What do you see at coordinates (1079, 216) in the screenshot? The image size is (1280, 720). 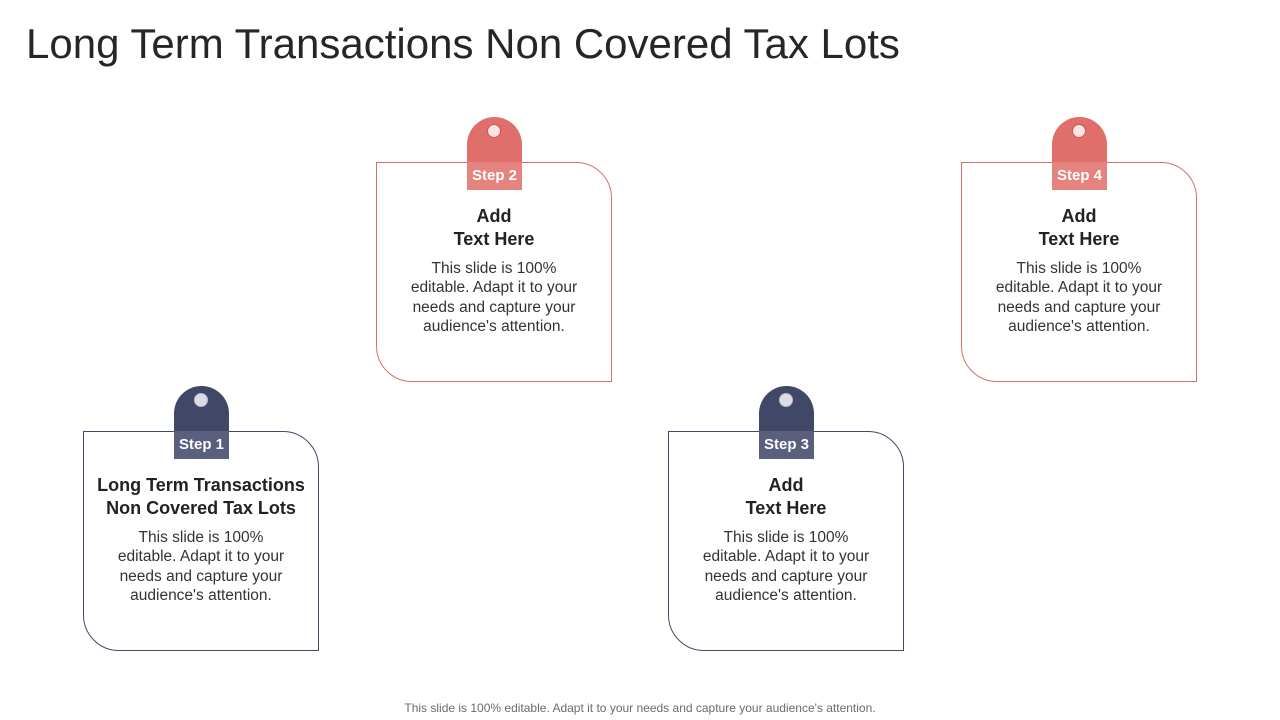 I see `step-4-heading-line1: Add` at bounding box center [1079, 216].